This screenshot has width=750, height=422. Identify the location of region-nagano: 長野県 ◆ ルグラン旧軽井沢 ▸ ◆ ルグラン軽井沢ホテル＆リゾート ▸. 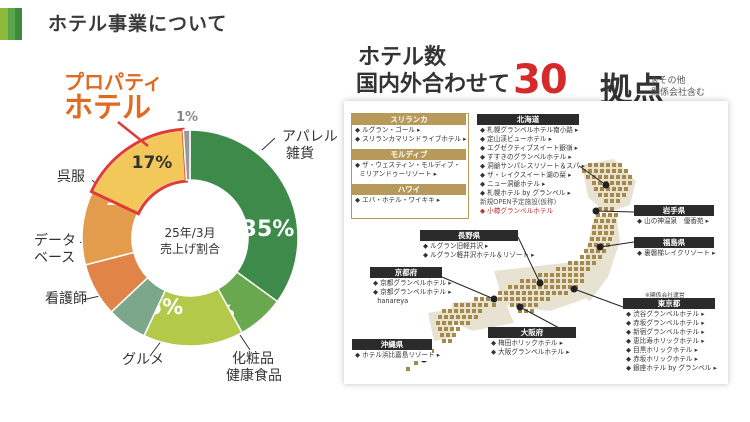
(477, 245).